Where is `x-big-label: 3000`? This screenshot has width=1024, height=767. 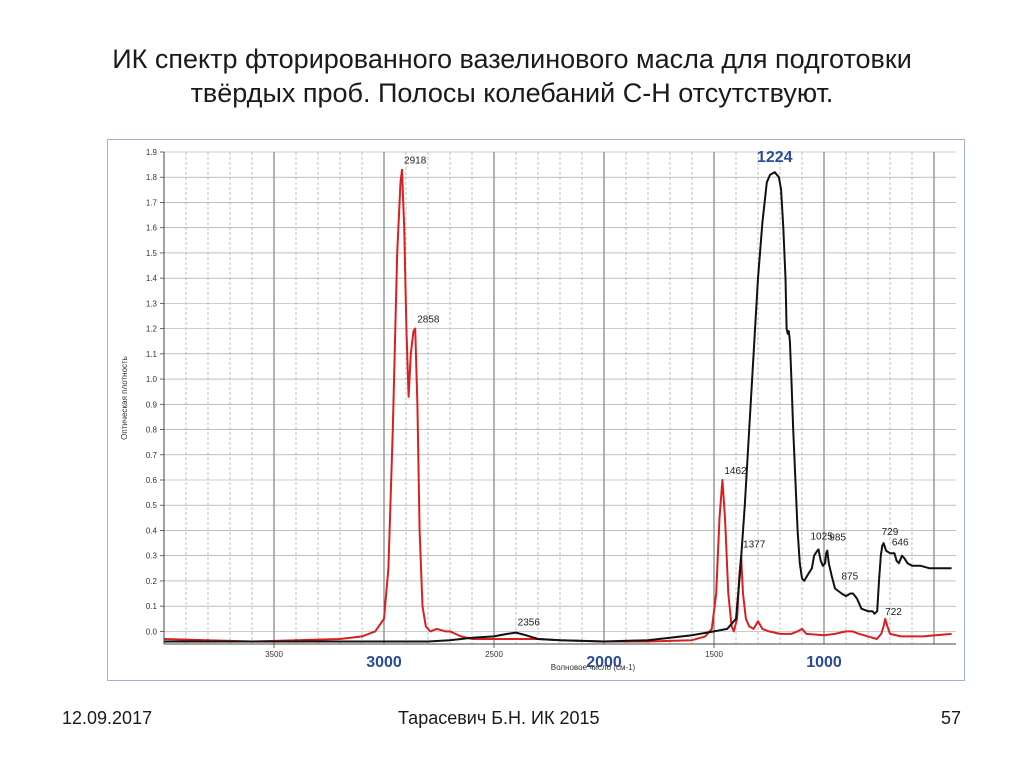
x-big-label: 3000 is located at coordinates (384, 662).